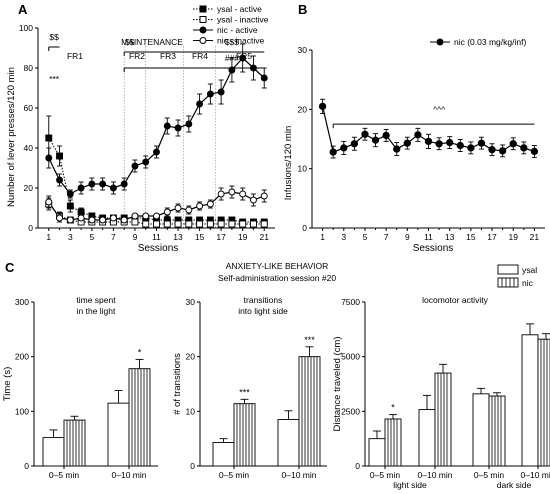  I want to click on x-tick-label: 17, so click(221, 237).